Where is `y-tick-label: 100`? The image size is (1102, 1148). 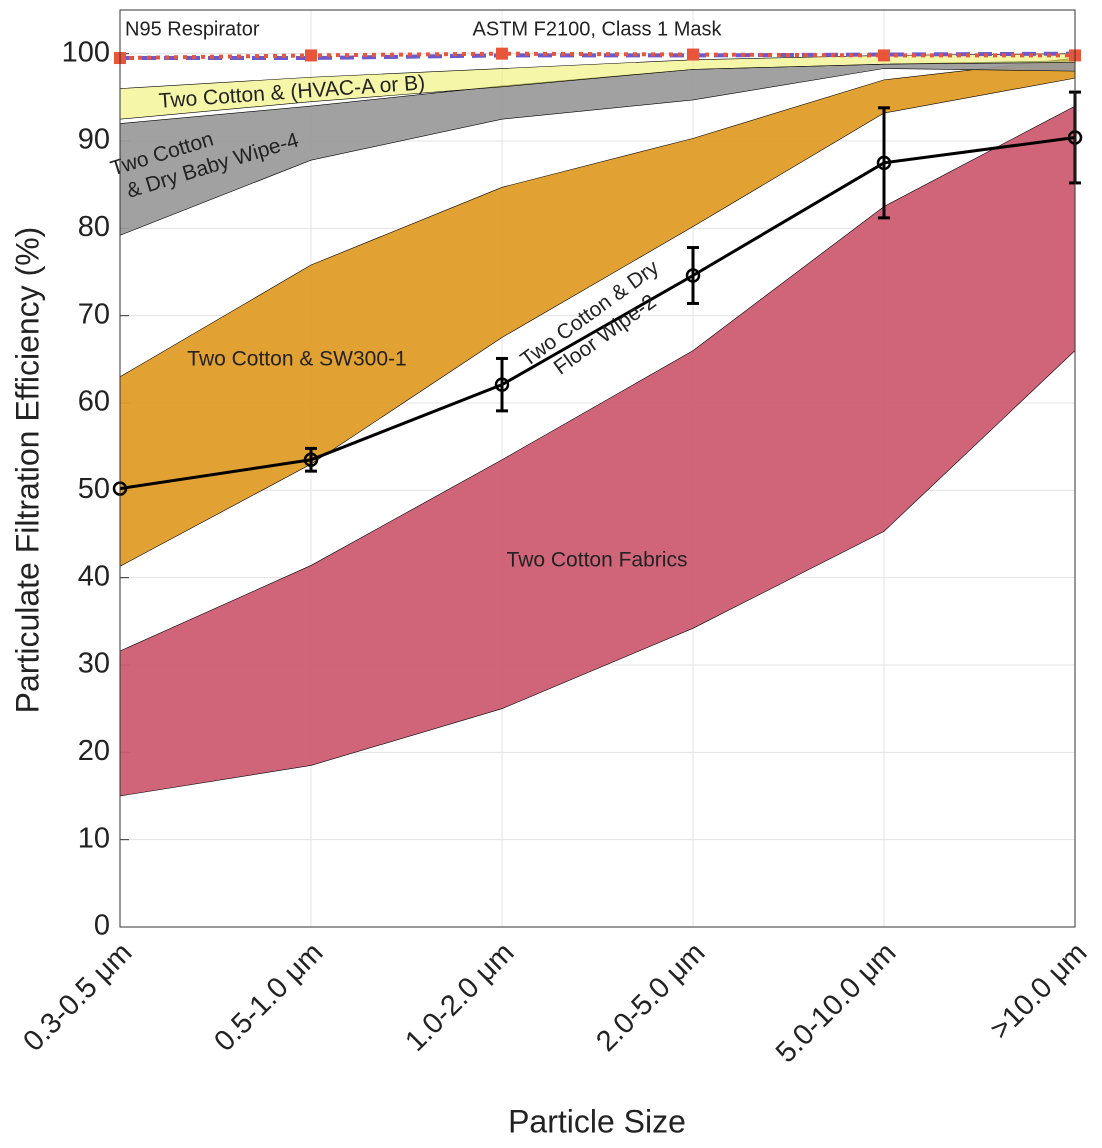 y-tick-label: 100 is located at coordinates (86, 52).